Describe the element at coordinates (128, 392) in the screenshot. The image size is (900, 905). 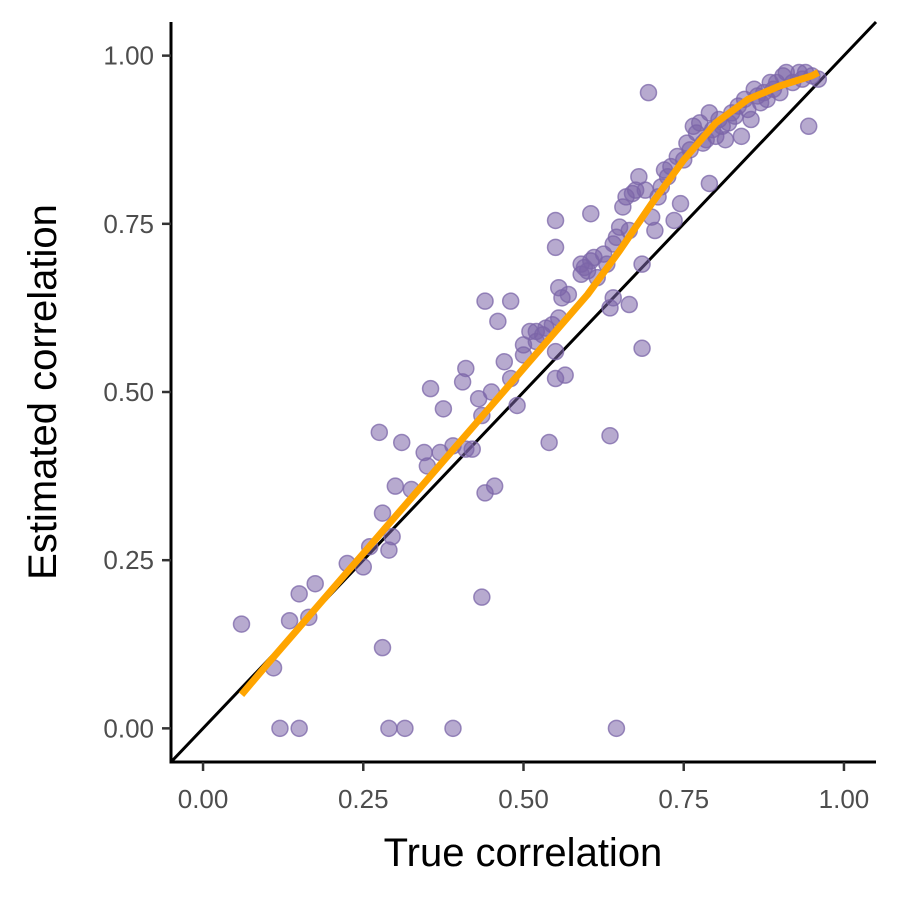
I see `y-tick-label: 0.50` at that location.